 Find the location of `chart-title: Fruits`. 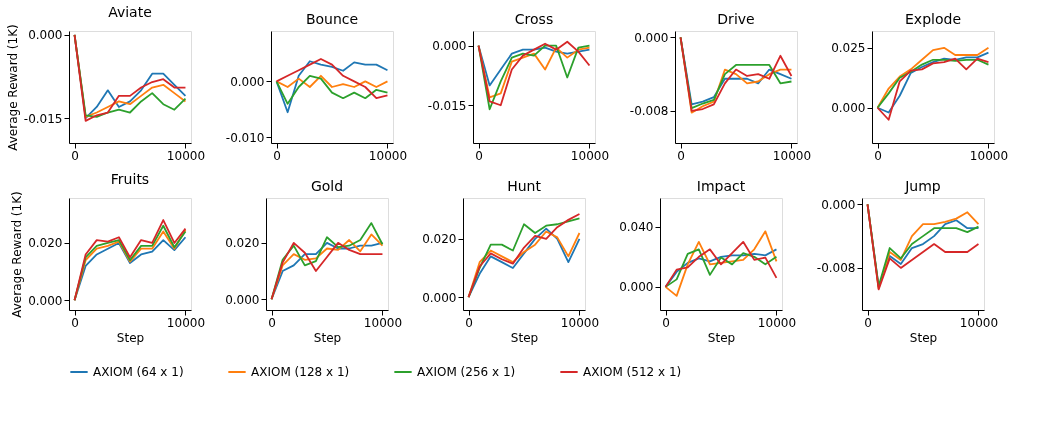

chart-title: Fruits is located at coordinates (130, 178).